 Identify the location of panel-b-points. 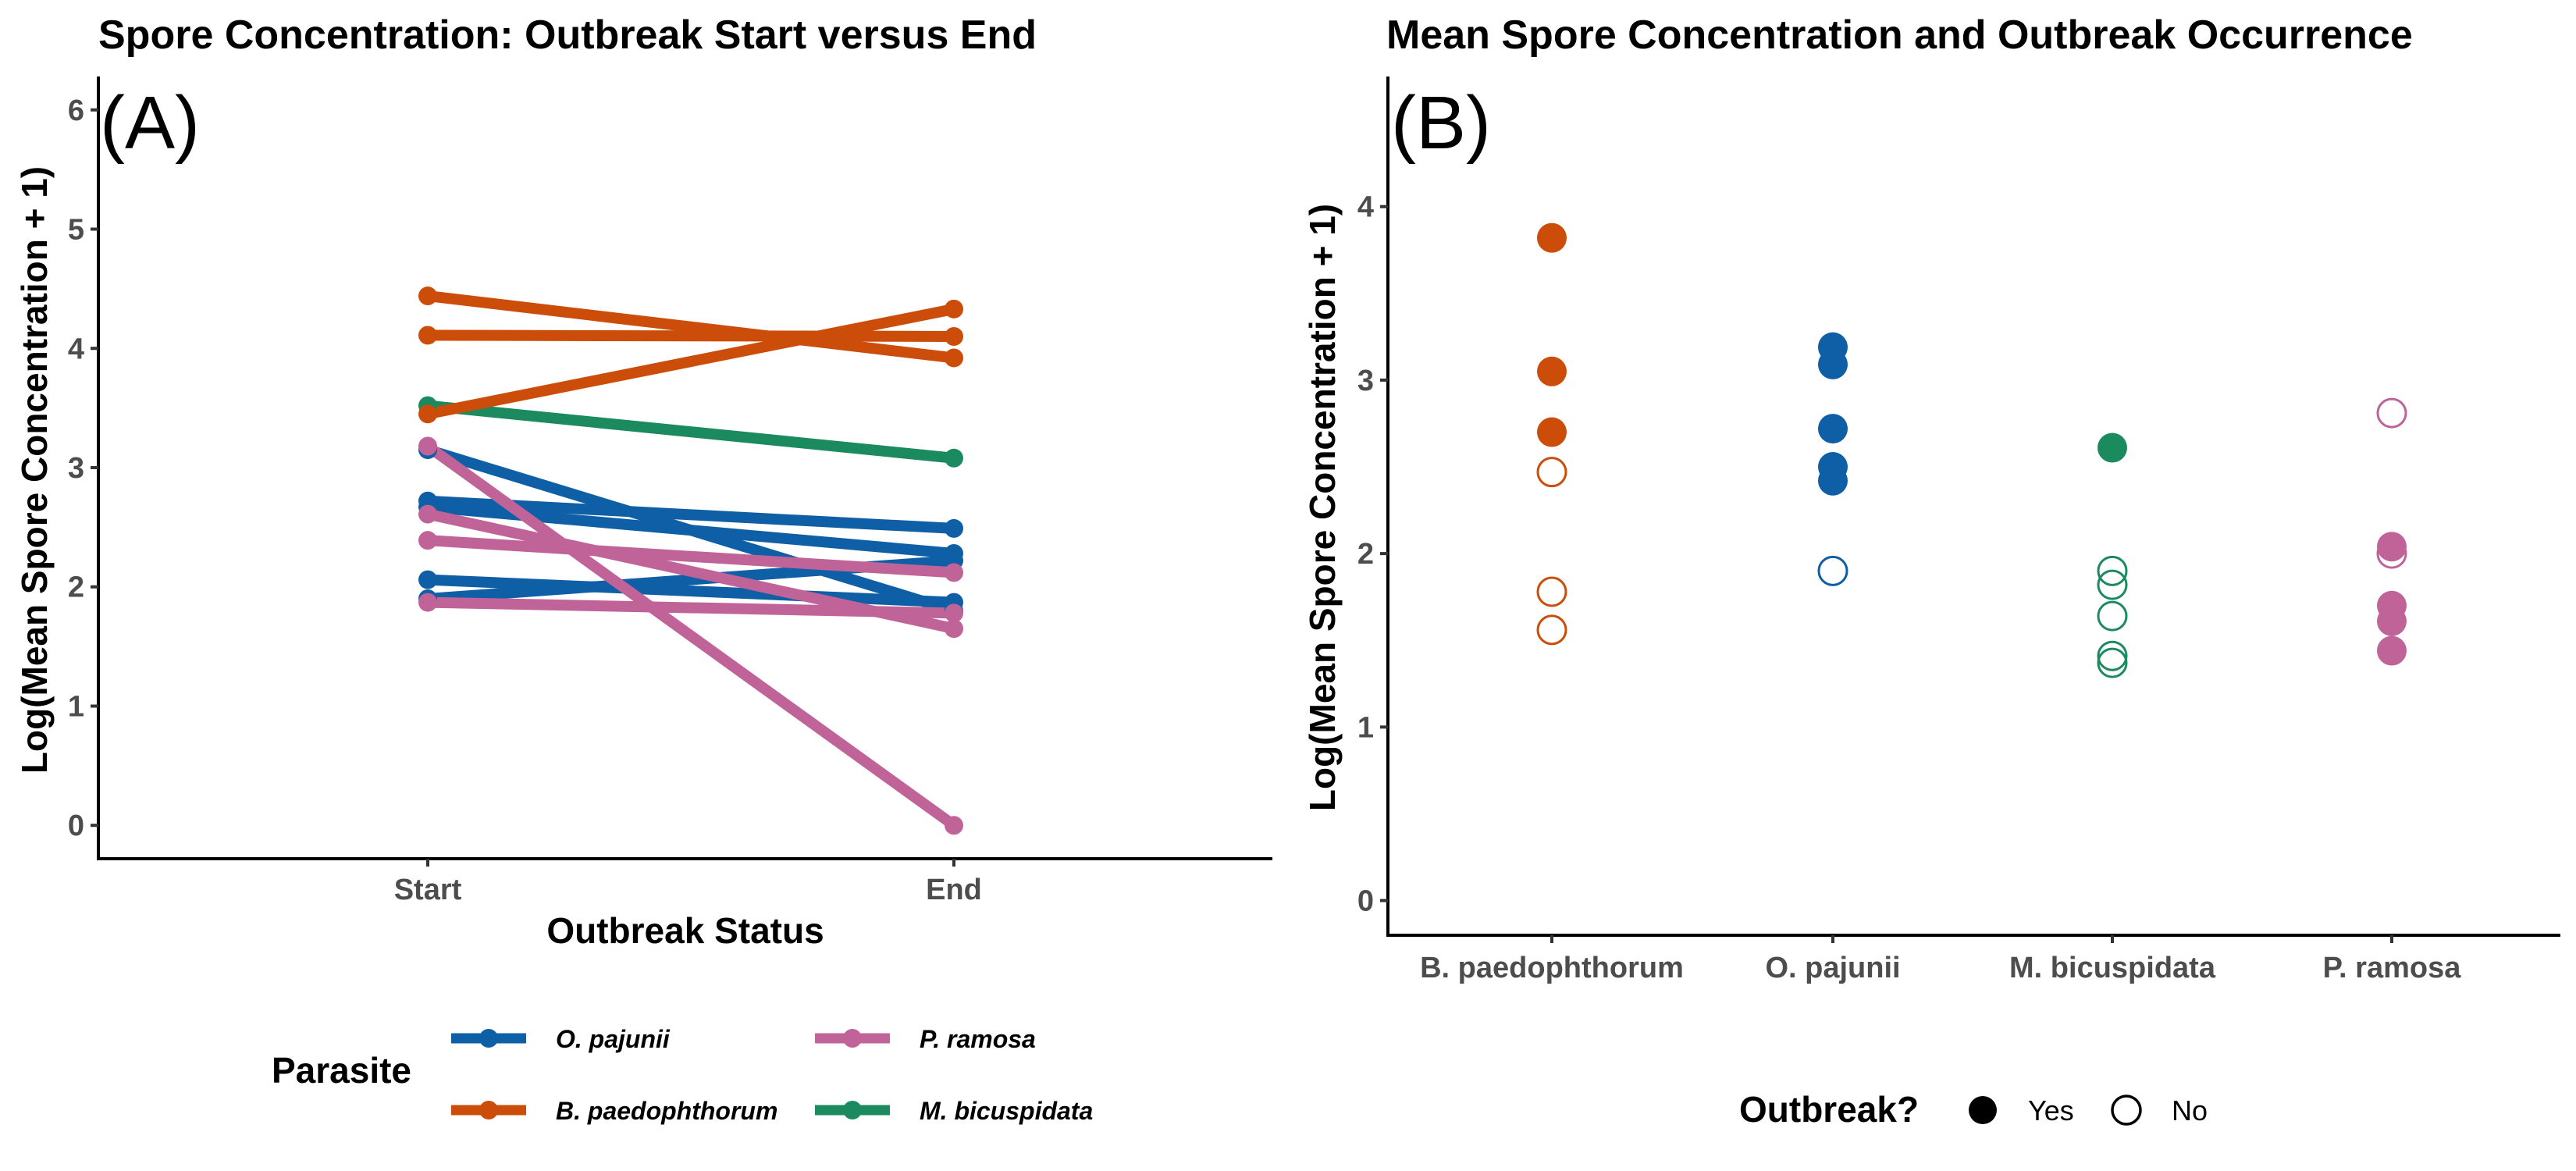
(1971, 450).